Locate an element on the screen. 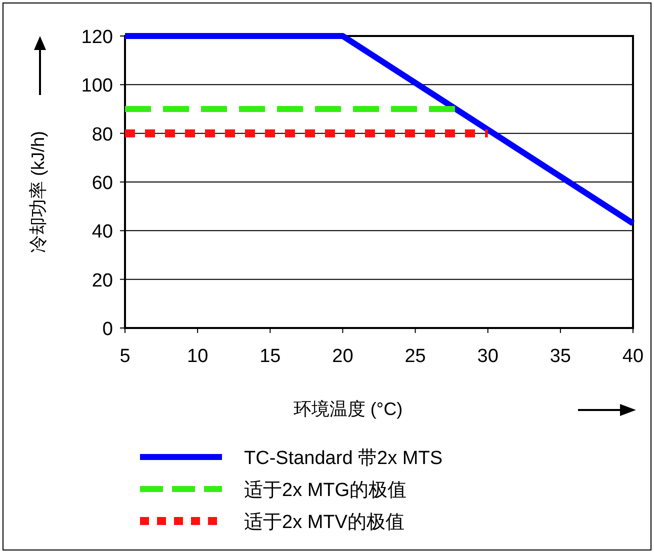 This screenshot has width=654, height=553. x-tick-label: 15 is located at coordinates (270, 356).